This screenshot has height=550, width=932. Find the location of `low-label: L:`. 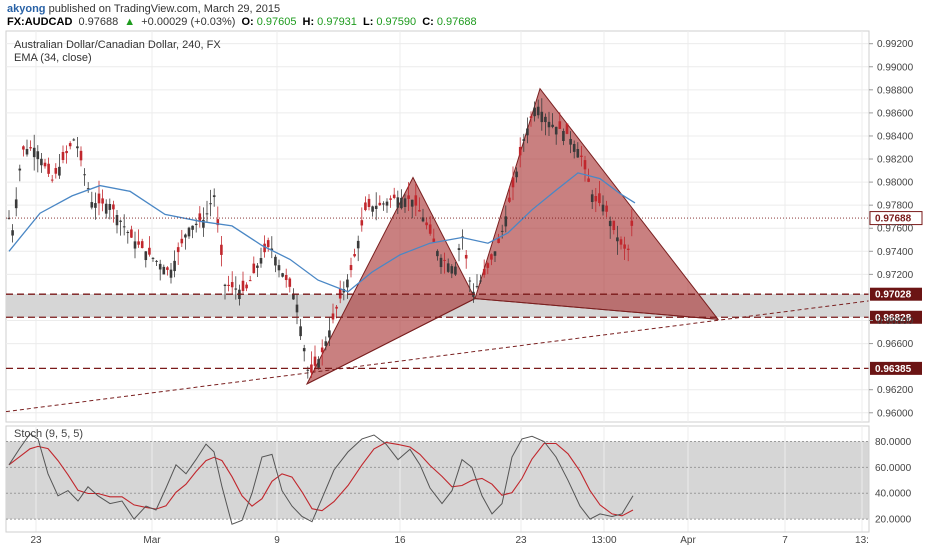

low-label: L: is located at coordinates (368, 22).